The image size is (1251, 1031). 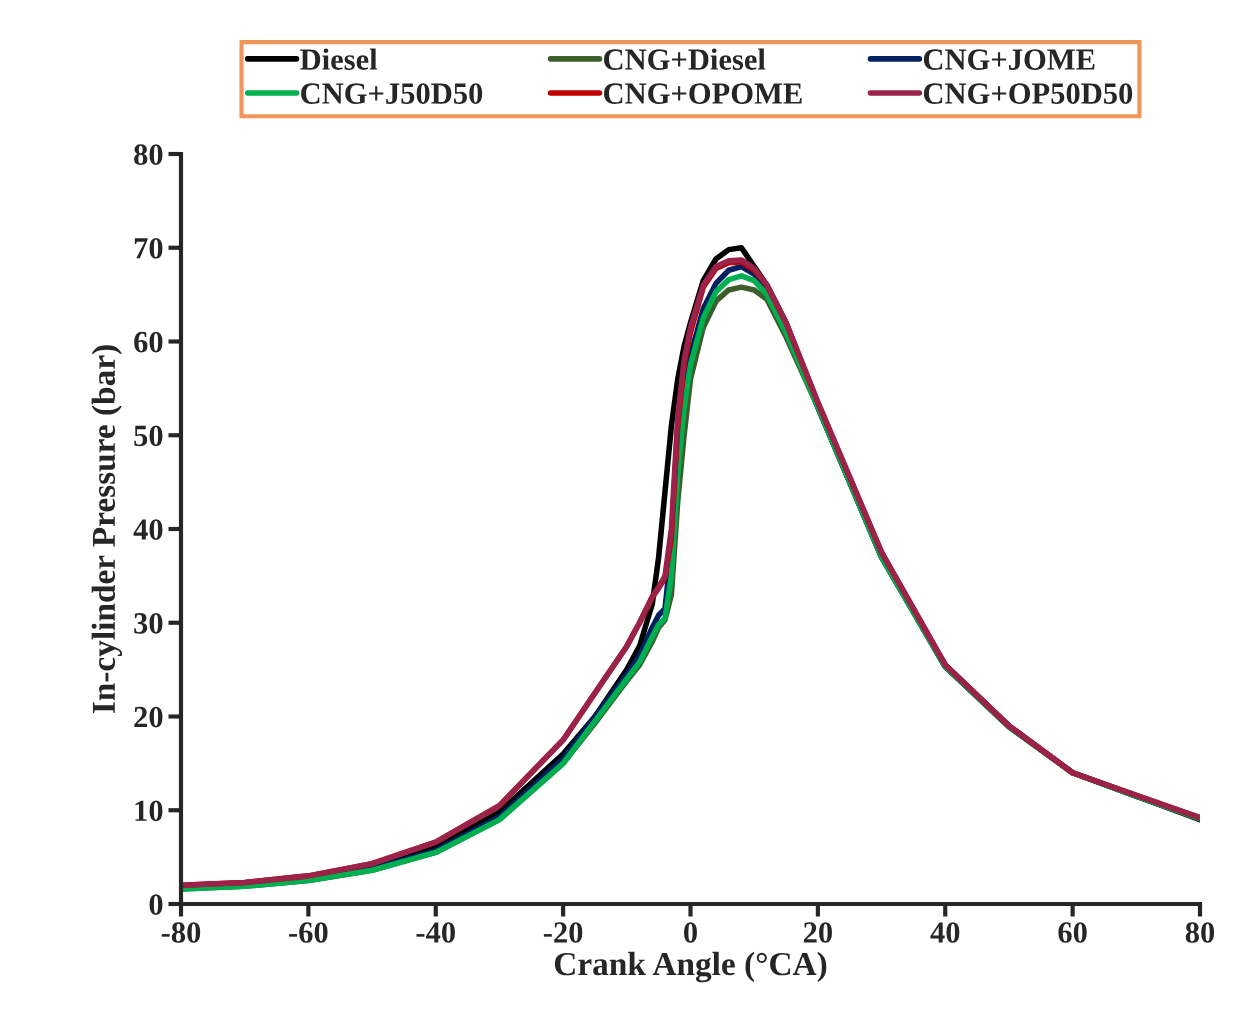 I want to click on y-tick-label: 50, so click(x=148, y=436).